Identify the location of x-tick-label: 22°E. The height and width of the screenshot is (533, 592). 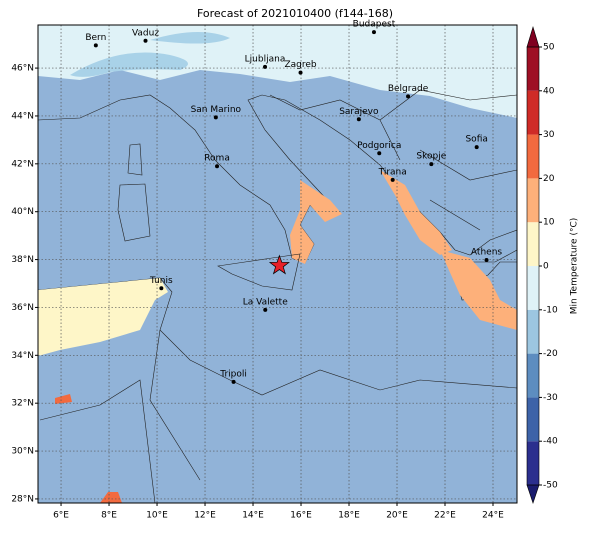
(445, 516).